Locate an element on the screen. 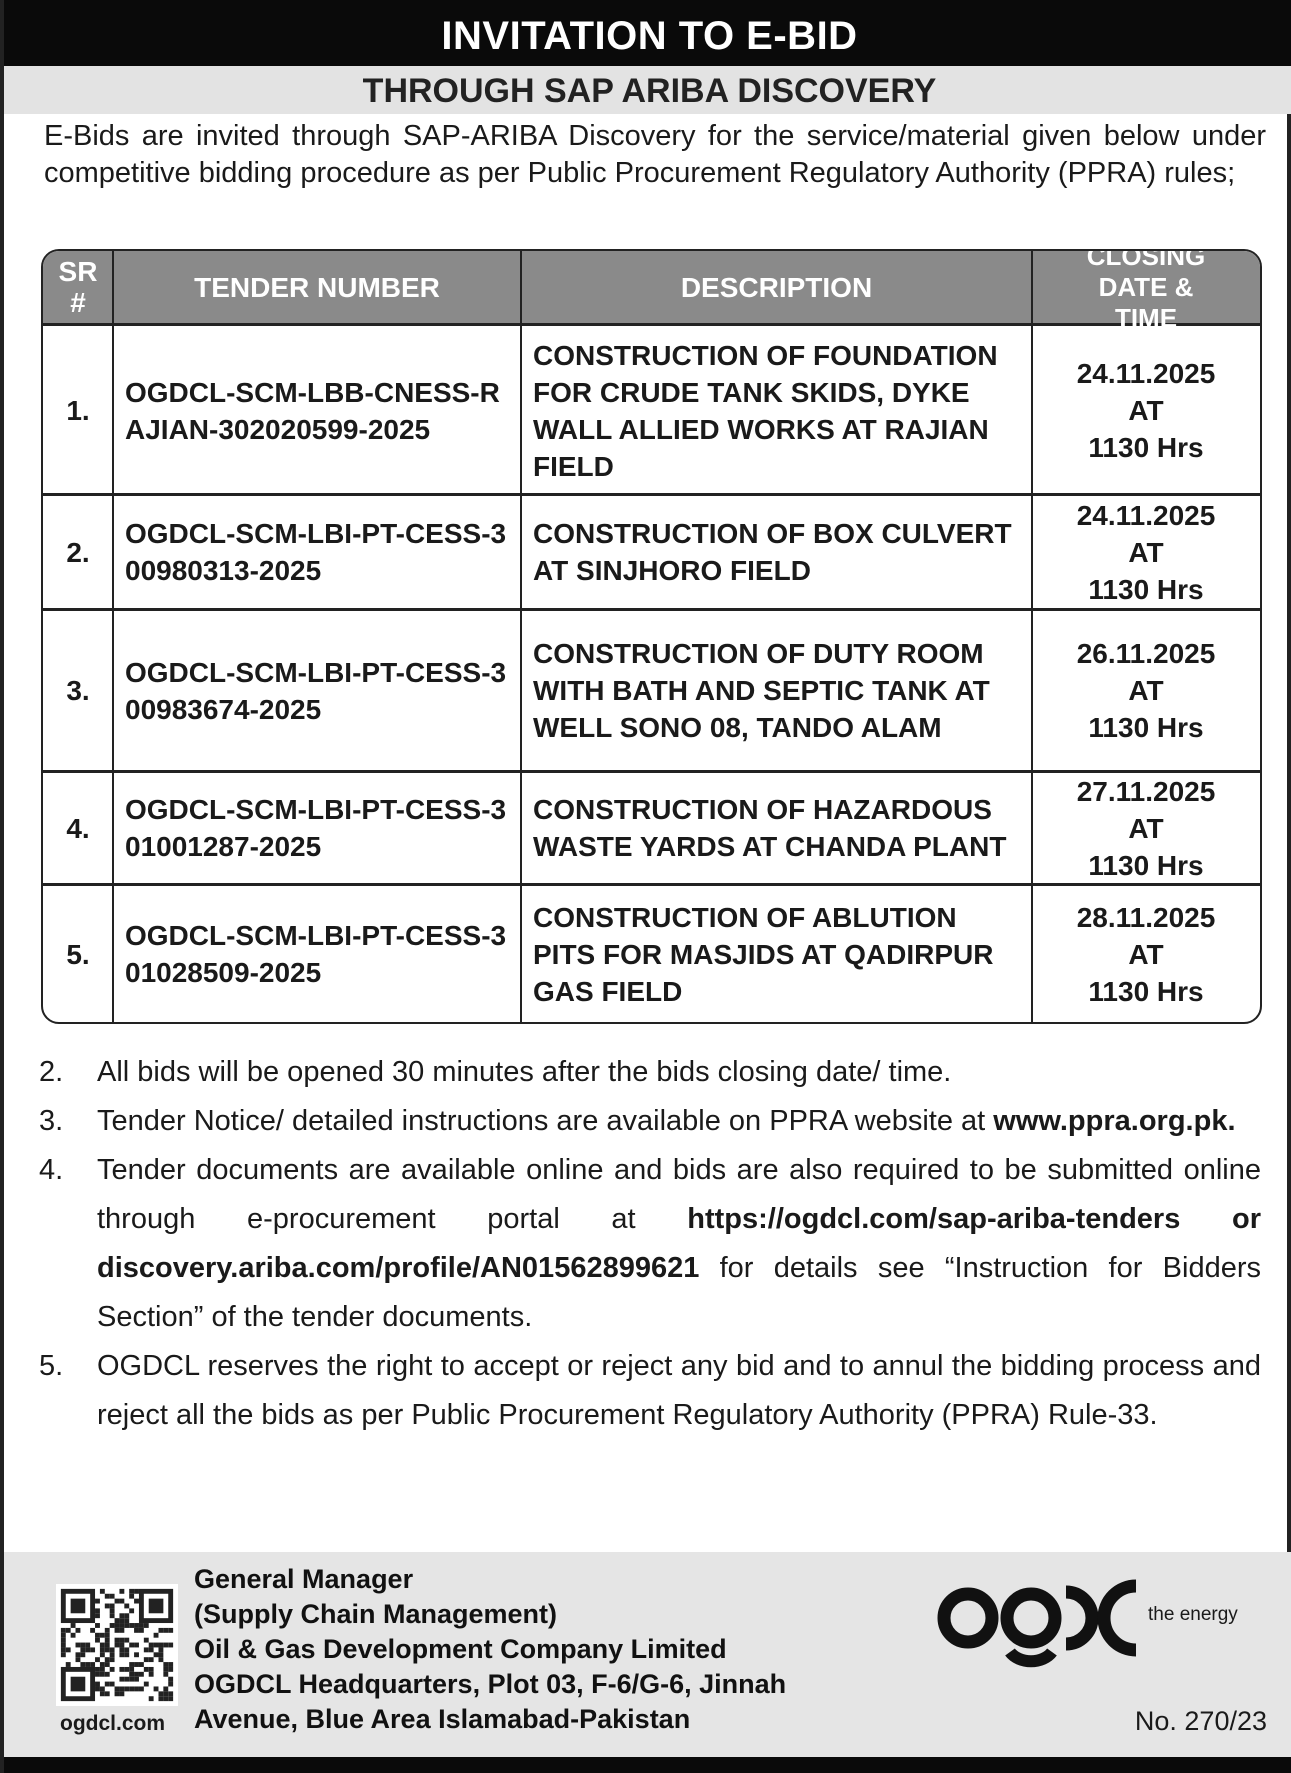 The height and width of the screenshot is (1773, 1291). note-number: 3. is located at coordinates (51, 1121).